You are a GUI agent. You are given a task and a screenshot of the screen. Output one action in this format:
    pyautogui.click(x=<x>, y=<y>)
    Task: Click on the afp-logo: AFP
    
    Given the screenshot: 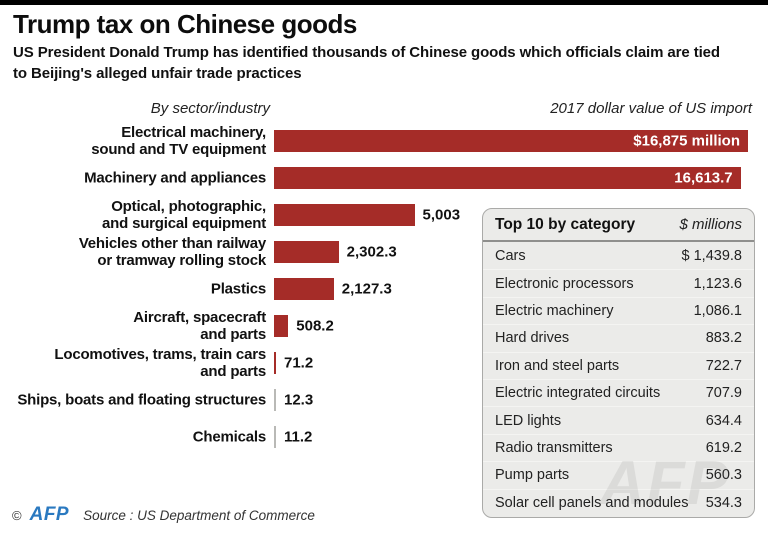 What is the action you would take?
    pyautogui.click(x=49, y=514)
    